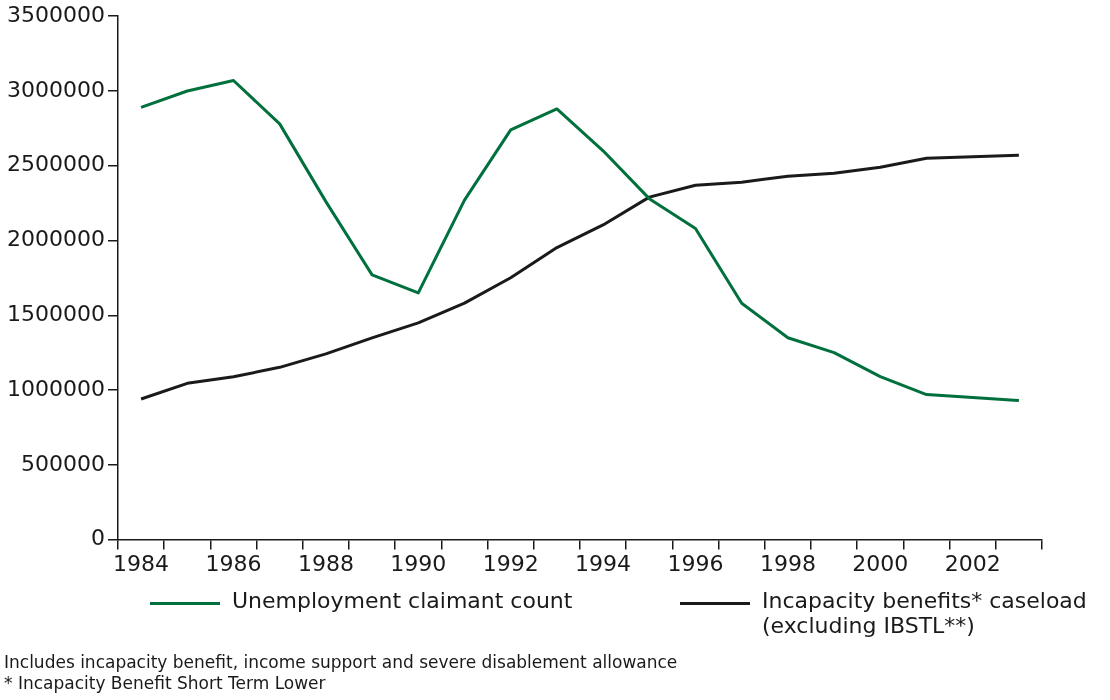 Image resolution: width=1110 pixels, height=700 pixels. What do you see at coordinates (402, 600) in the screenshot?
I see `legend-label: Unemployment claimant count` at bounding box center [402, 600].